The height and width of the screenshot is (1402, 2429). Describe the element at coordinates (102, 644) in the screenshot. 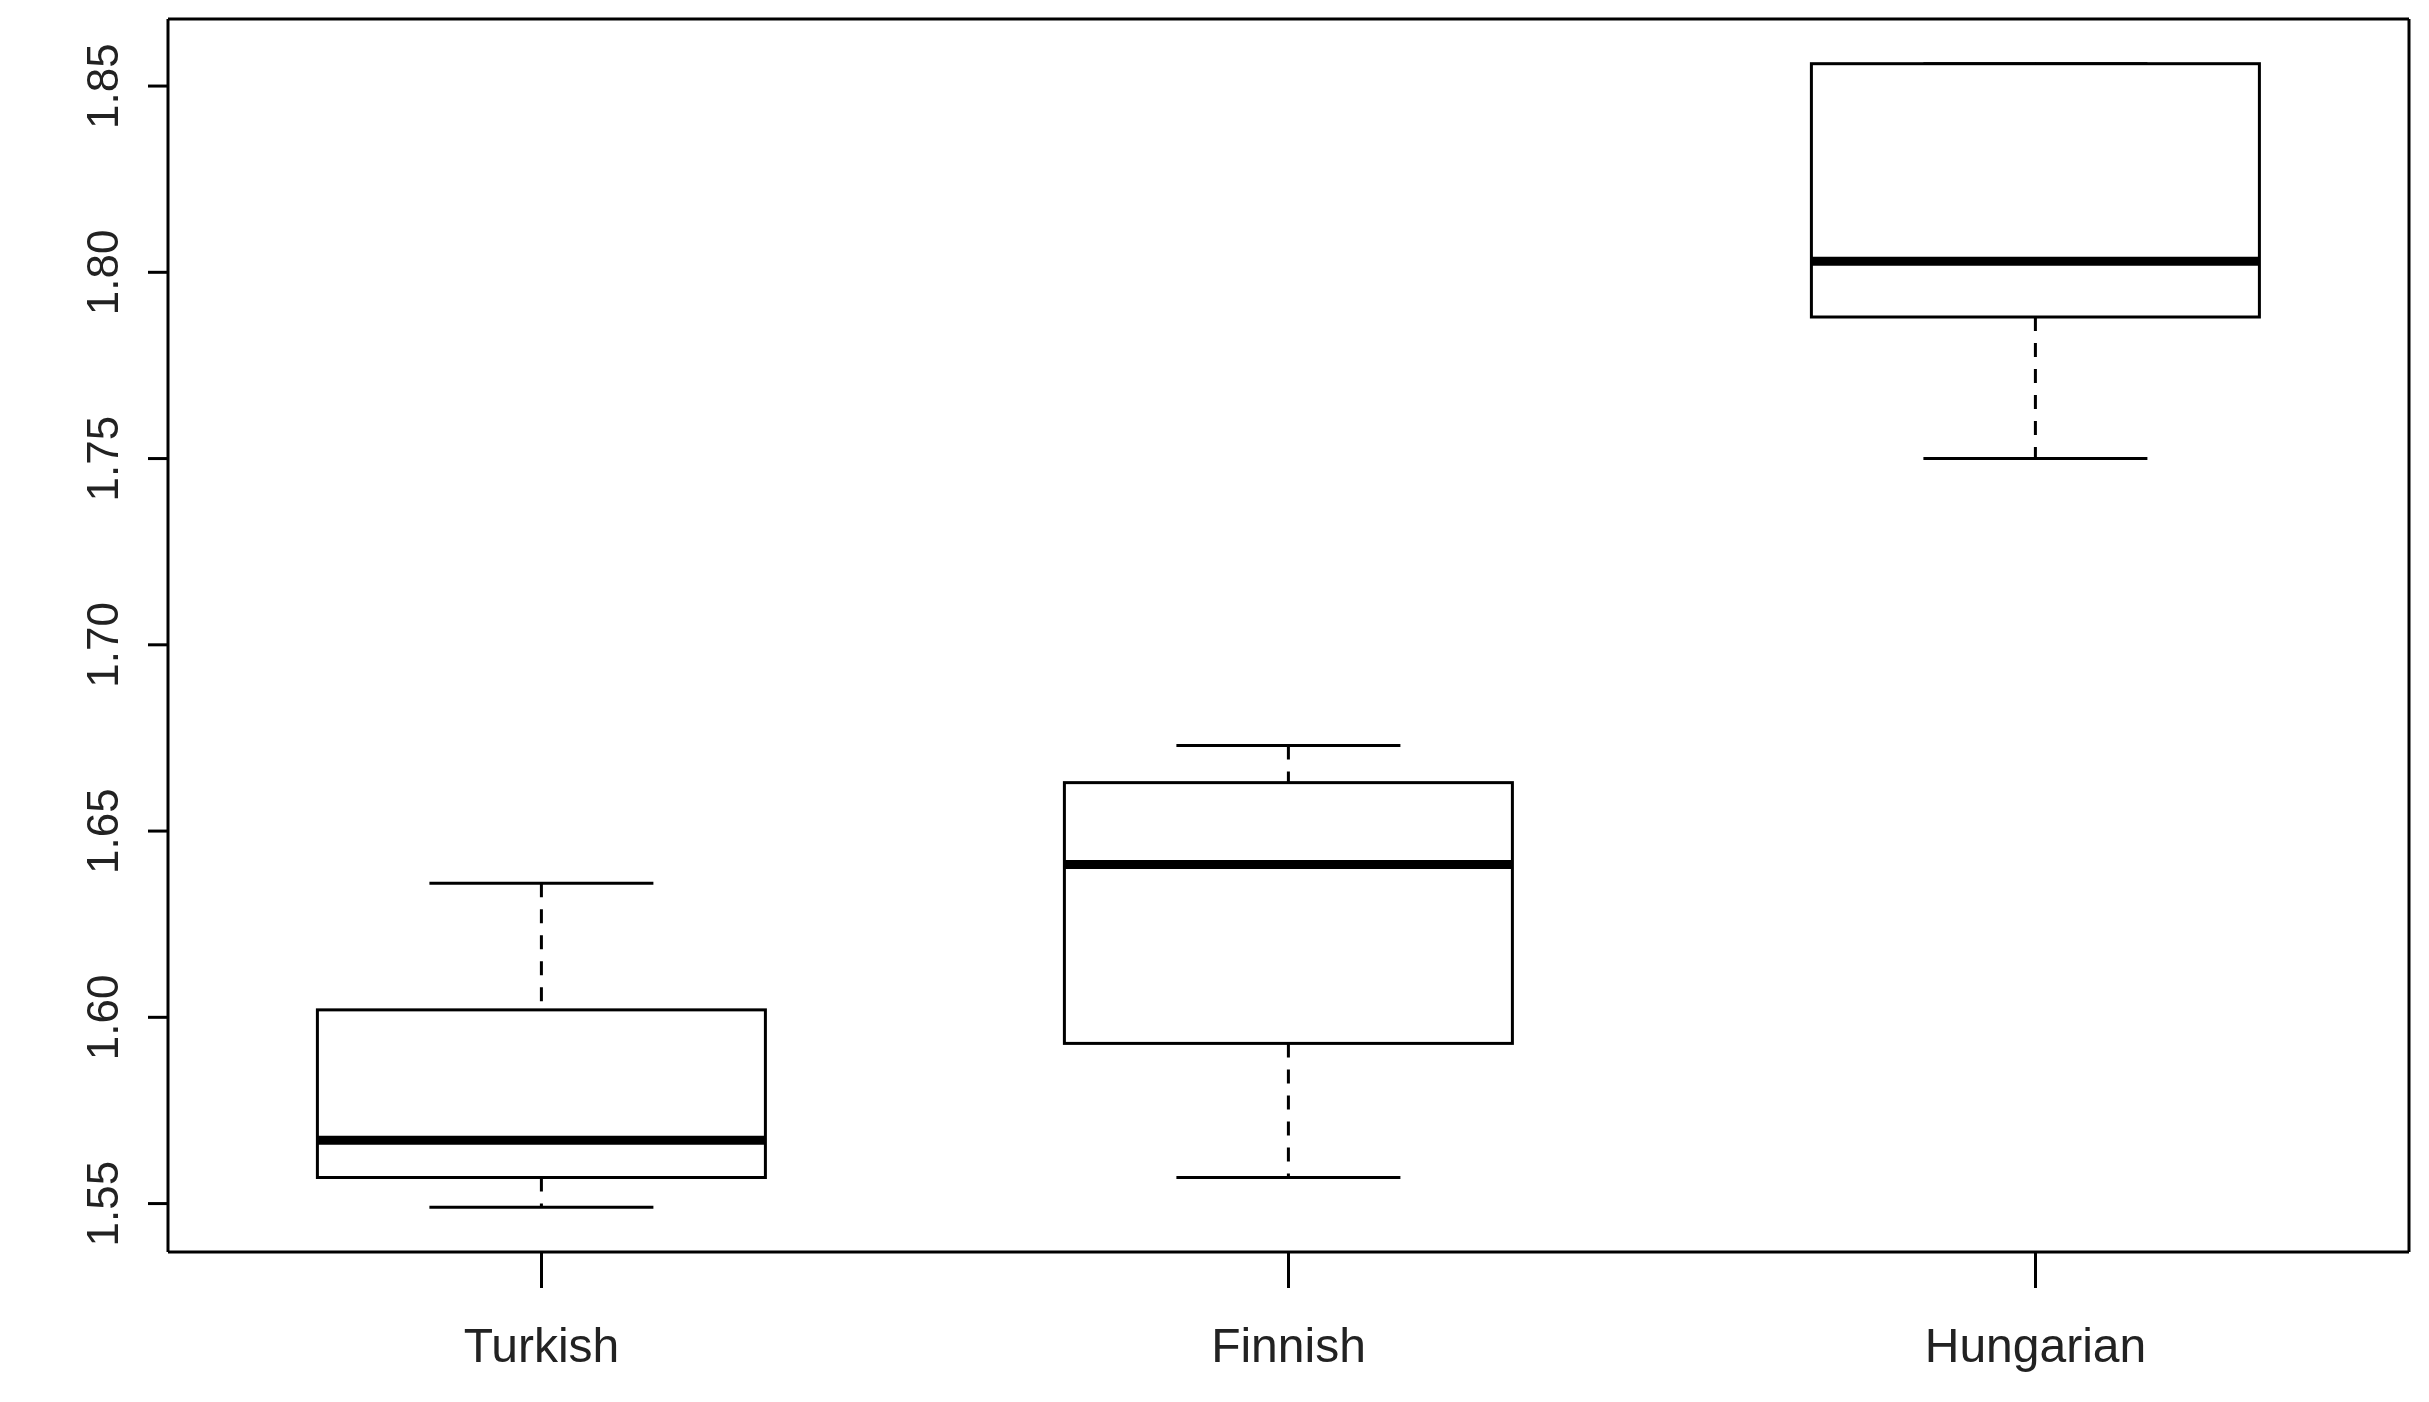

I see `y-tick-label: 1.70` at that location.